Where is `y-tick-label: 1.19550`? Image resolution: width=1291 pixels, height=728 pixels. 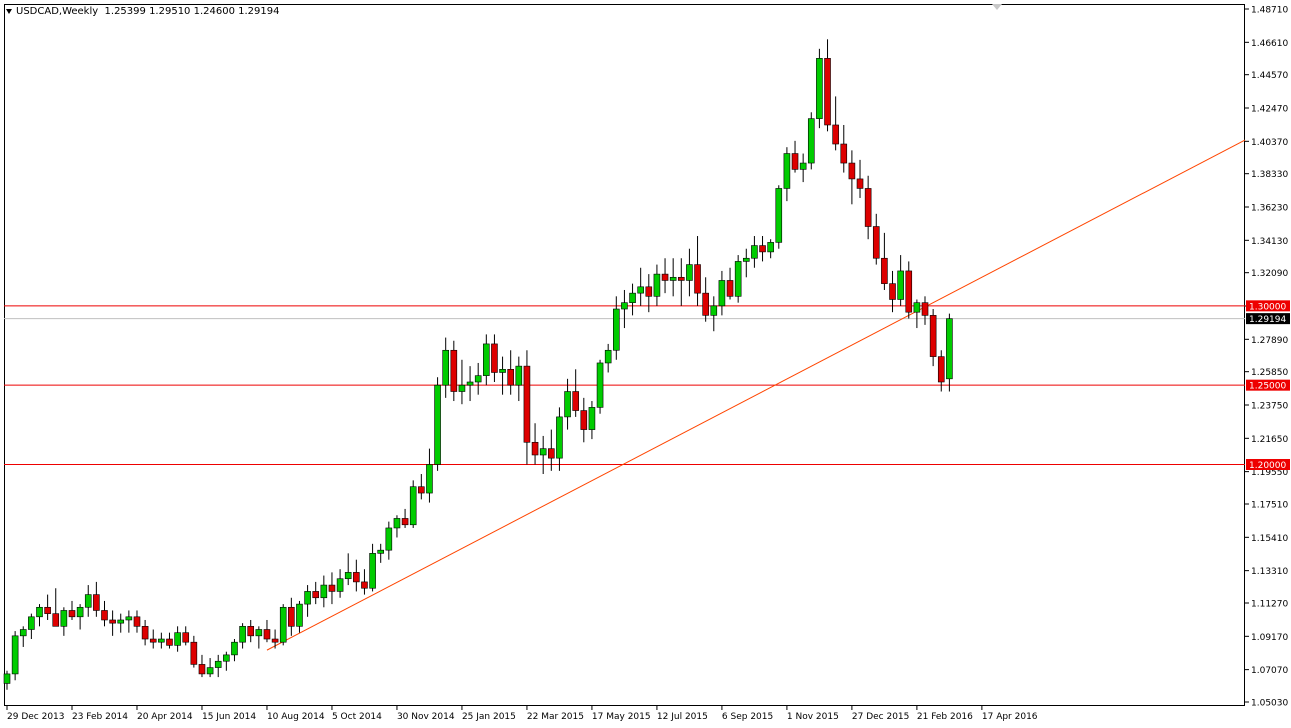
y-tick-label: 1.19550 is located at coordinates (1269, 473).